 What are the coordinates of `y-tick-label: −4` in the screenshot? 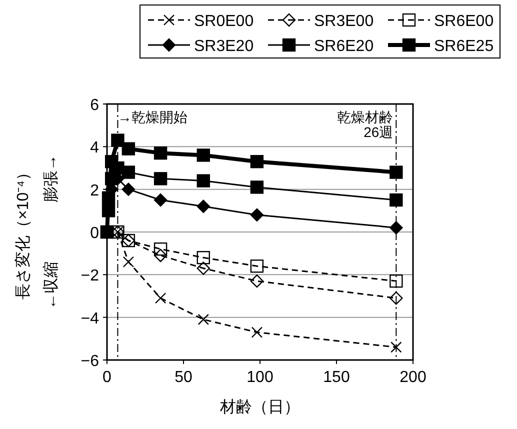 It's located at (90, 319).